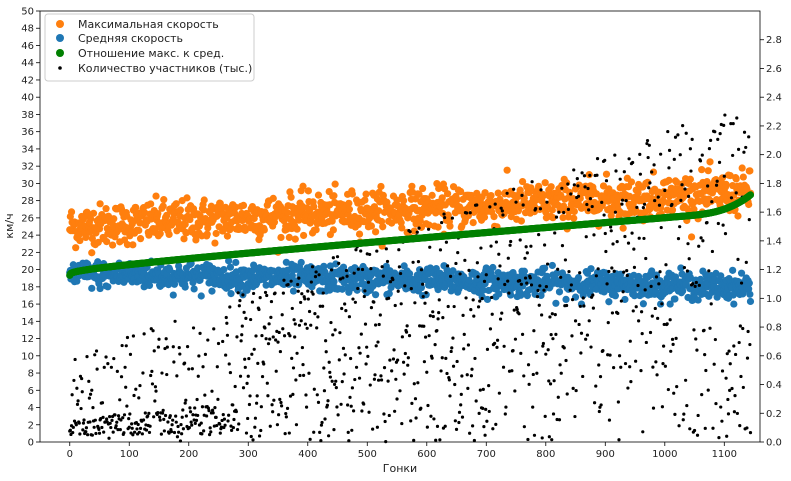 This screenshot has width=791, height=481. Describe the element at coordinates (9, 225) in the screenshot. I see `y-axis-label: км/ч` at that location.